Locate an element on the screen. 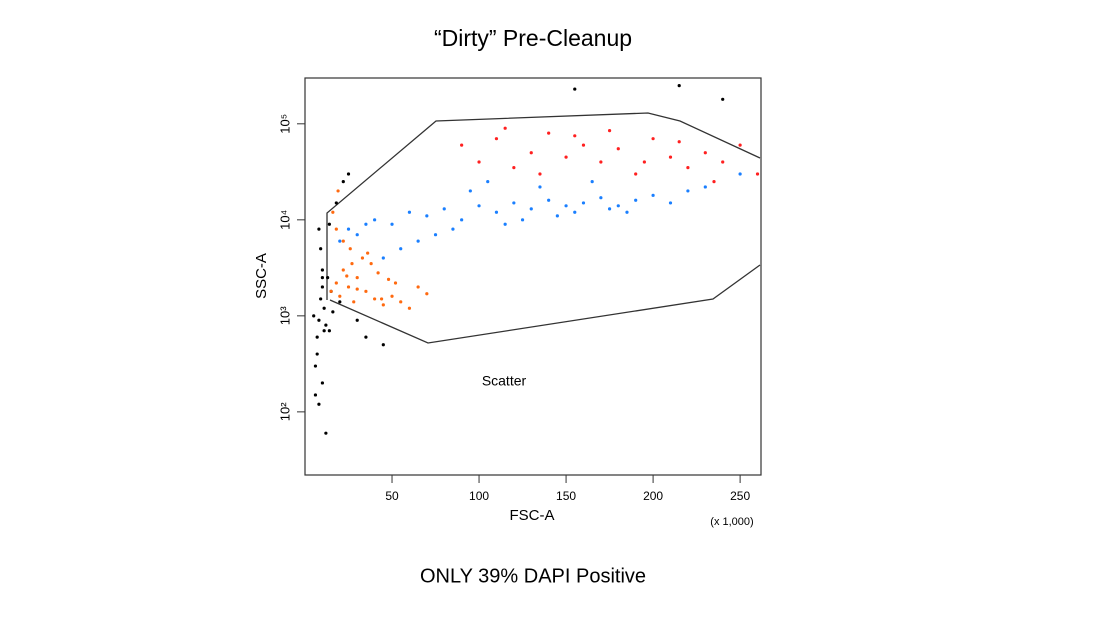 This screenshot has height=626, width=1099. x-tick-label: 100 is located at coordinates (479, 496).